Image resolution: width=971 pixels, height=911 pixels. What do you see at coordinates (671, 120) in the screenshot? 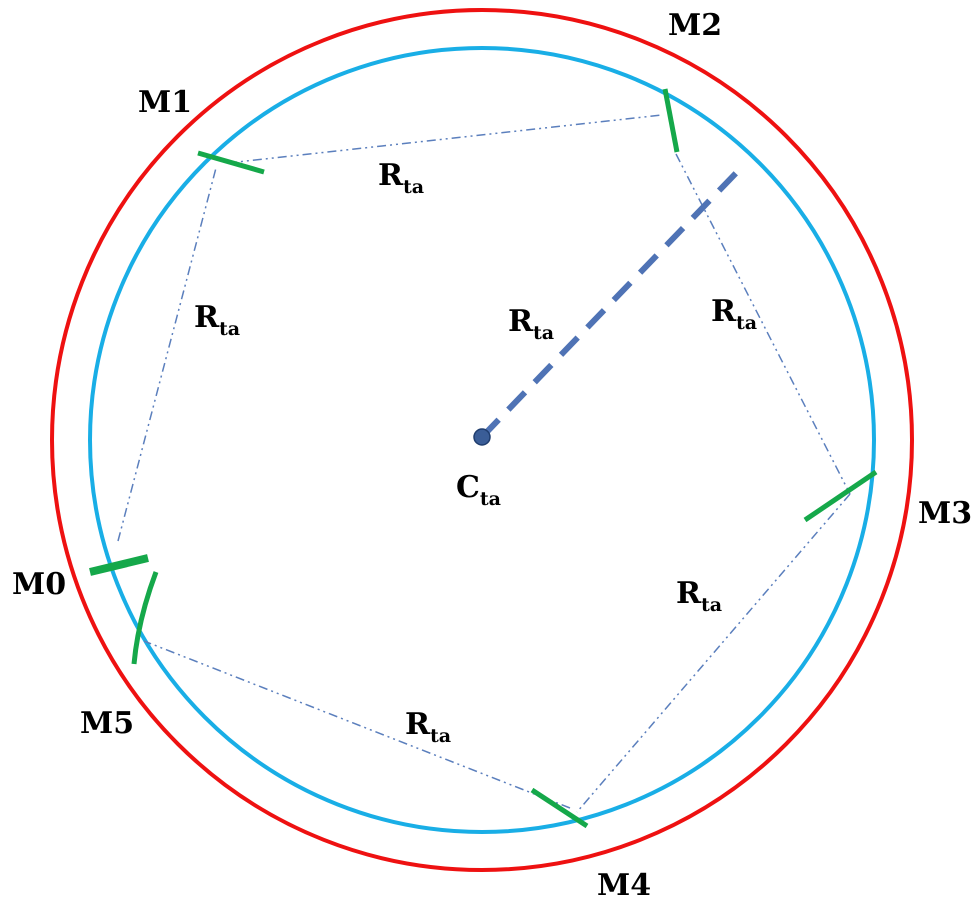
I see `marker-m2` at bounding box center [671, 120].